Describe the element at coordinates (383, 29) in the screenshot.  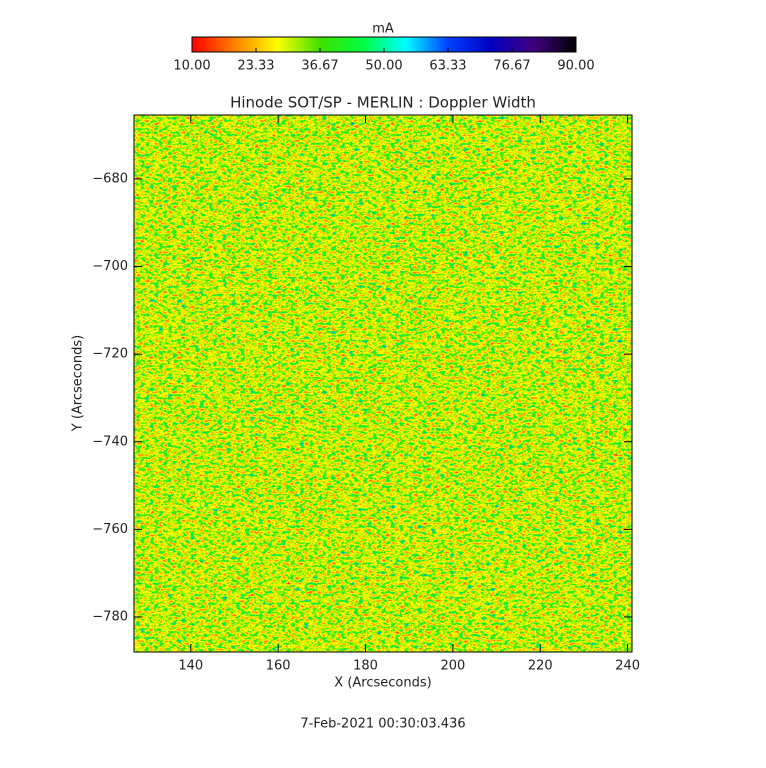
I see `colorbar-label: mA` at that location.